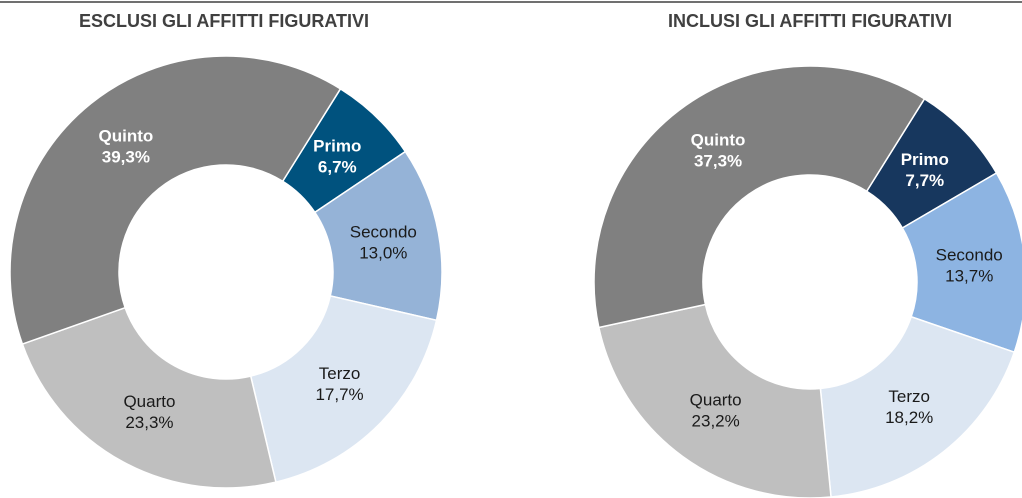  Describe the element at coordinates (909, 417) in the screenshot. I see `value-label: 18,2%` at that location.